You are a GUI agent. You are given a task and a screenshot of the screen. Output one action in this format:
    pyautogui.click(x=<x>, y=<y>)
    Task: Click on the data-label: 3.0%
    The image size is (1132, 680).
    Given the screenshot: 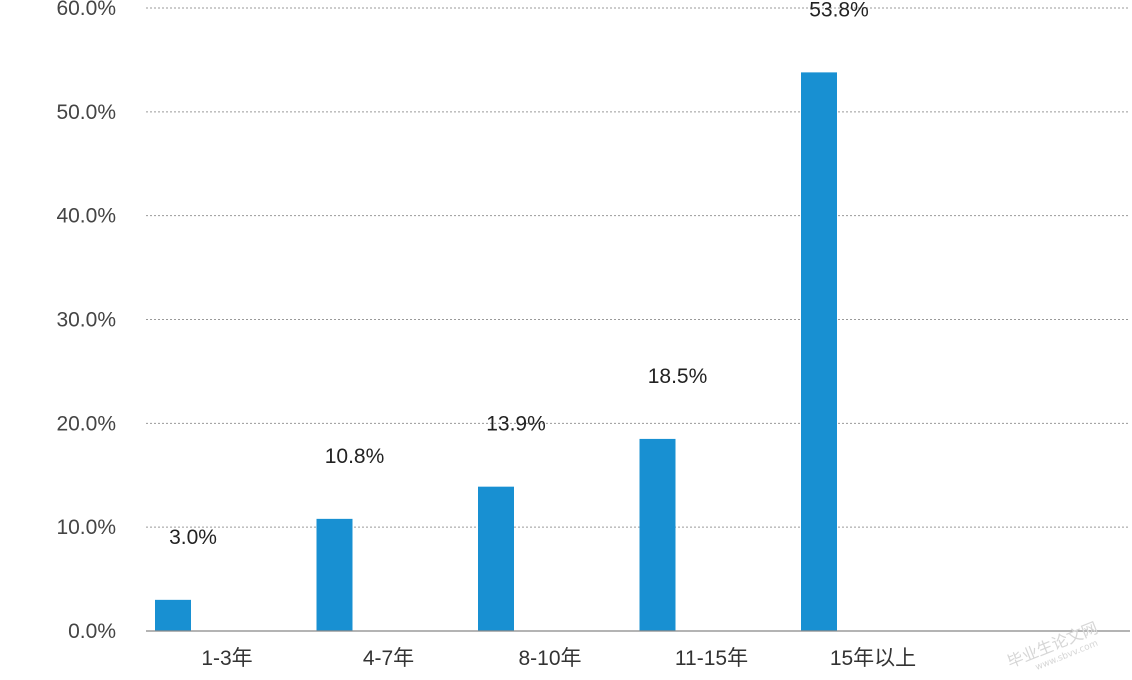 What is the action you would take?
    pyautogui.click(x=193, y=537)
    